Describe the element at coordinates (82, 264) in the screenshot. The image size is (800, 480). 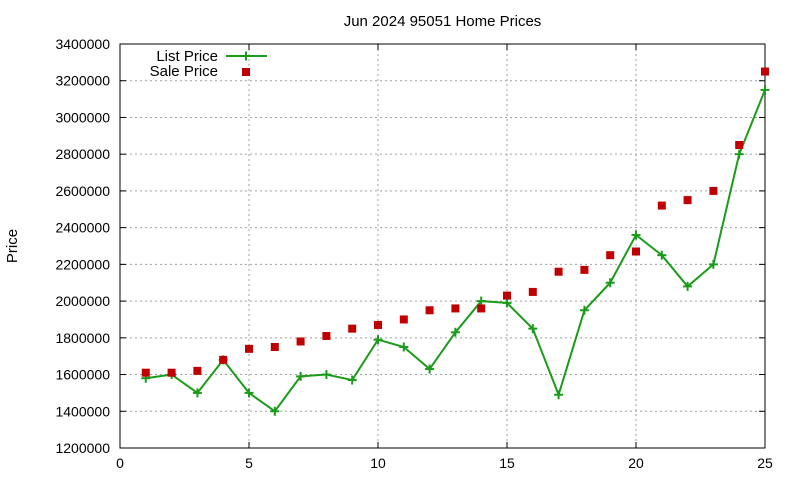
I see `y-tick-label: 2200000` at that location.